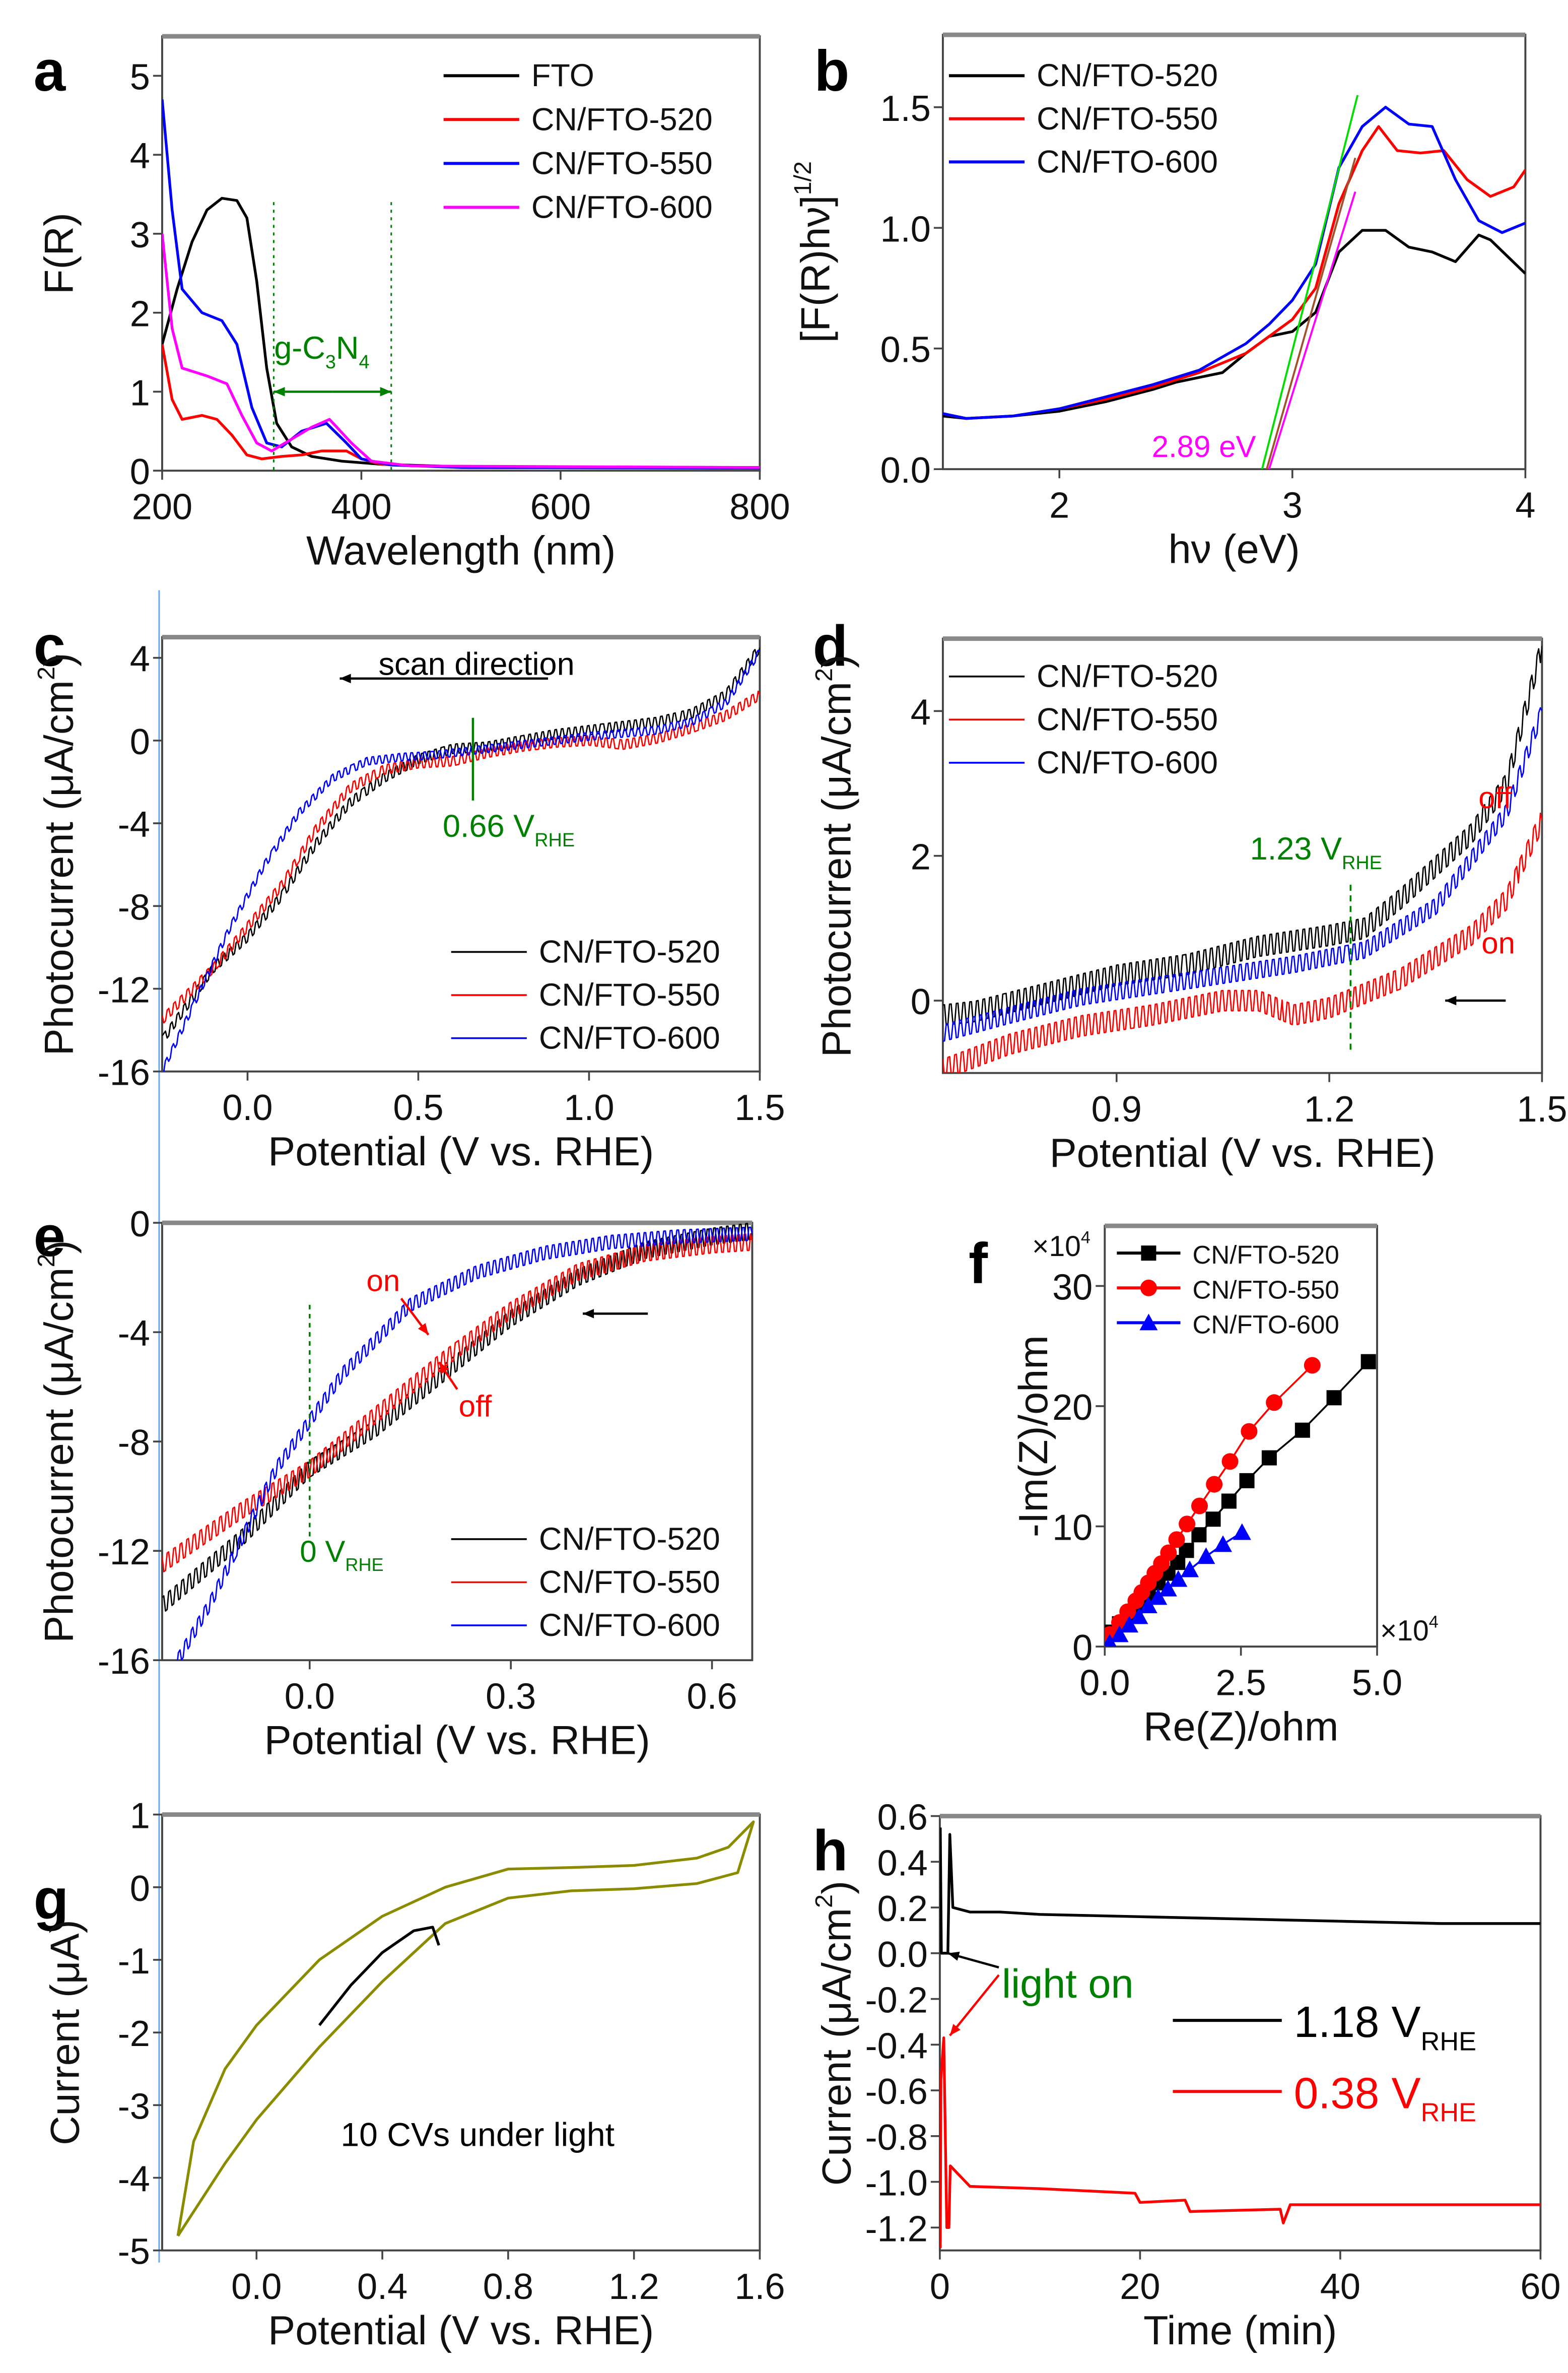 The height and width of the screenshot is (2373, 1568). I want to click on y-tick-label: 10, so click(1072, 1528).